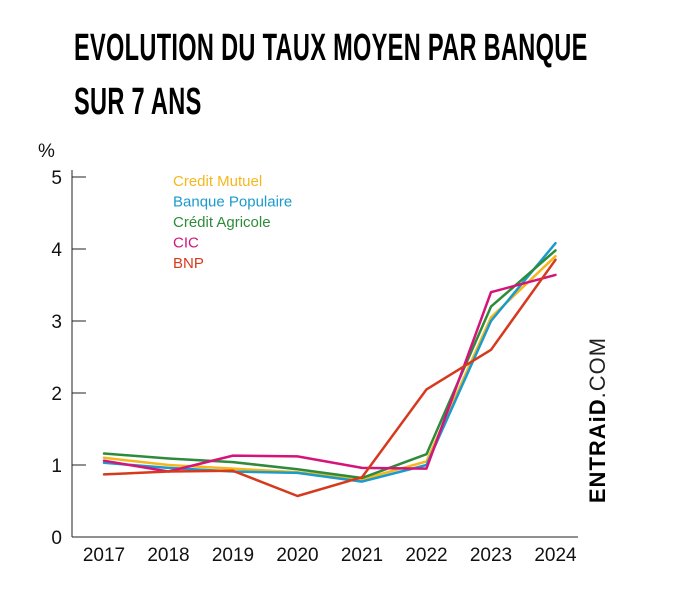 This screenshot has height=594, width=700. Describe the element at coordinates (217, 181) in the screenshot. I see `legend-entry: Credit Mutuel` at that location.